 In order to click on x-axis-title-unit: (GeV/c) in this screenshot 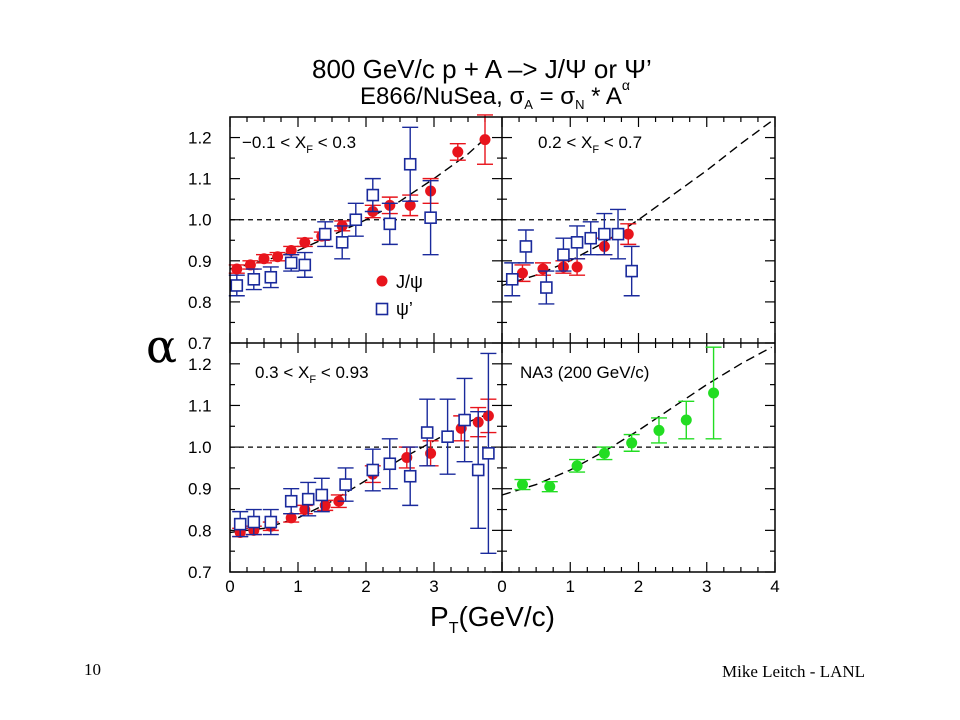, I will do `click(506, 616)`.